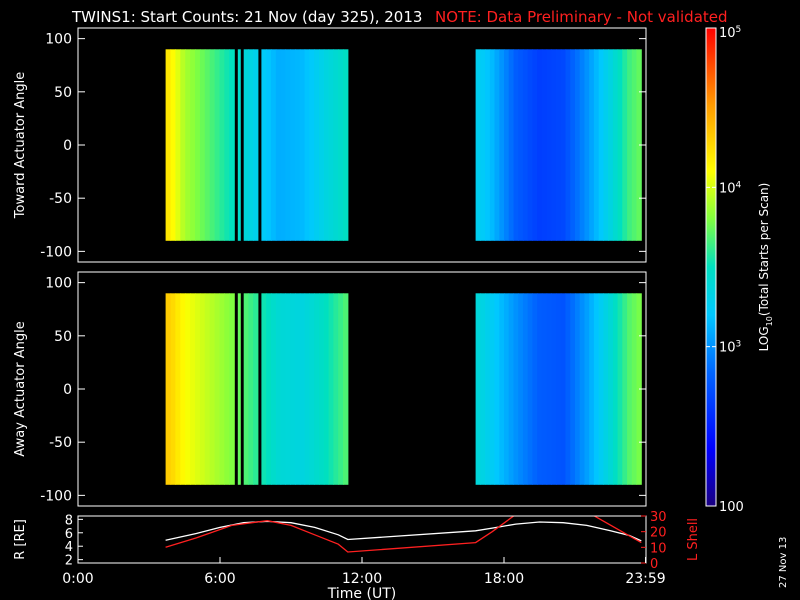 The image size is (800, 600). I want to click on date-stamp: 27 Nov 13, so click(783, 562).